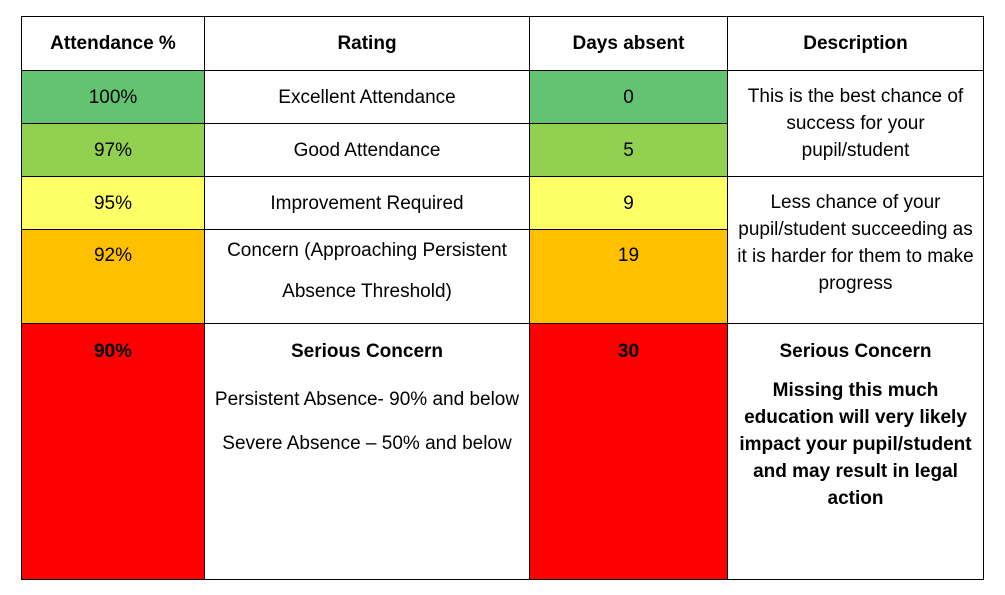 The height and width of the screenshot is (595, 1005). What do you see at coordinates (113, 97) in the screenshot?
I see `attendance-cell: 100%` at bounding box center [113, 97].